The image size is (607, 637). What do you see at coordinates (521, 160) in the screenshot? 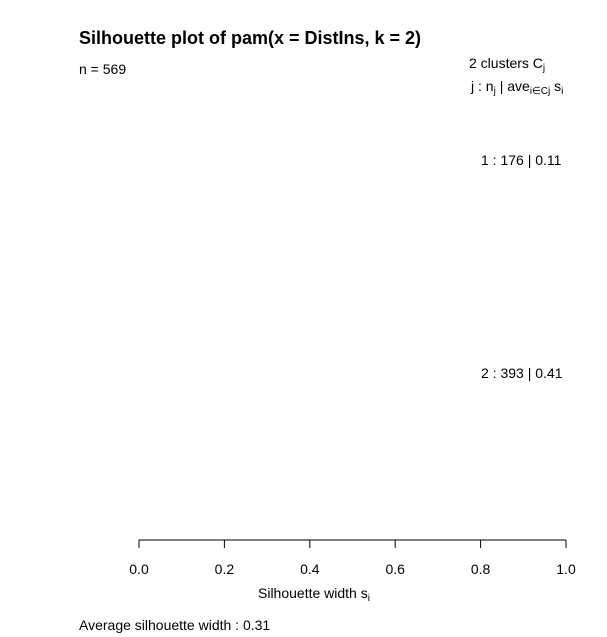
I see `cluster-1-label: 1 : 176 | 0.11` at bounding box center [521, 160].